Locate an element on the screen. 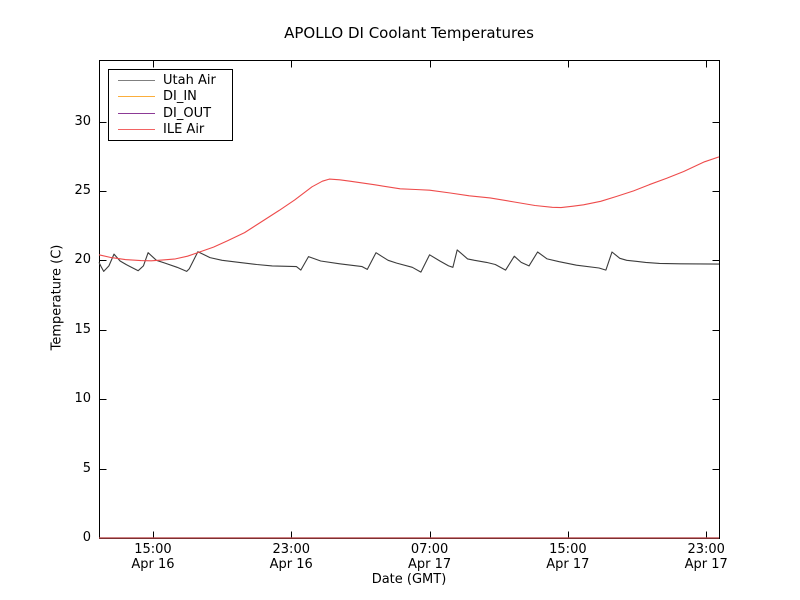 This screenshot has height=600, width=800. y-tick-label: 20 is located at coordinates (82, 260).